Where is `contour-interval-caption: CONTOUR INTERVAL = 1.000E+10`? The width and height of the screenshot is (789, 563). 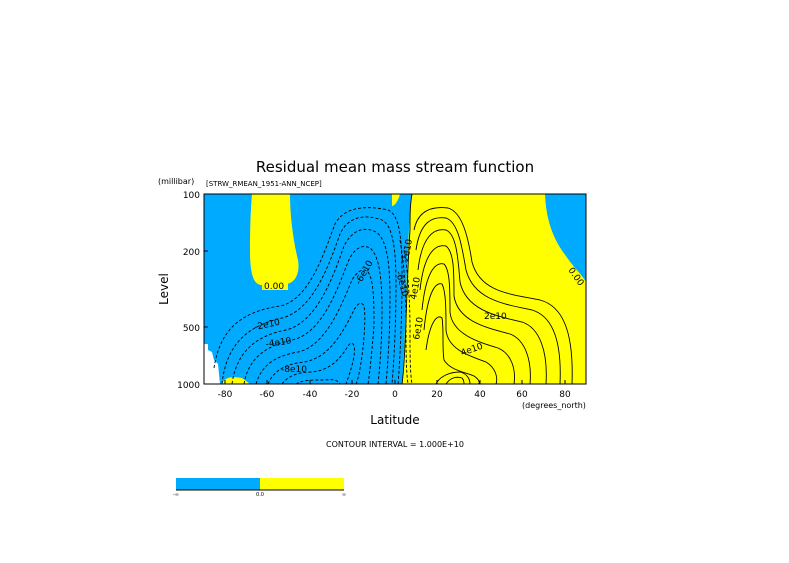 contour-interval-caption: CONTOUR INTERVAL = 1.000E+10 is located at coordinates (395, 444).